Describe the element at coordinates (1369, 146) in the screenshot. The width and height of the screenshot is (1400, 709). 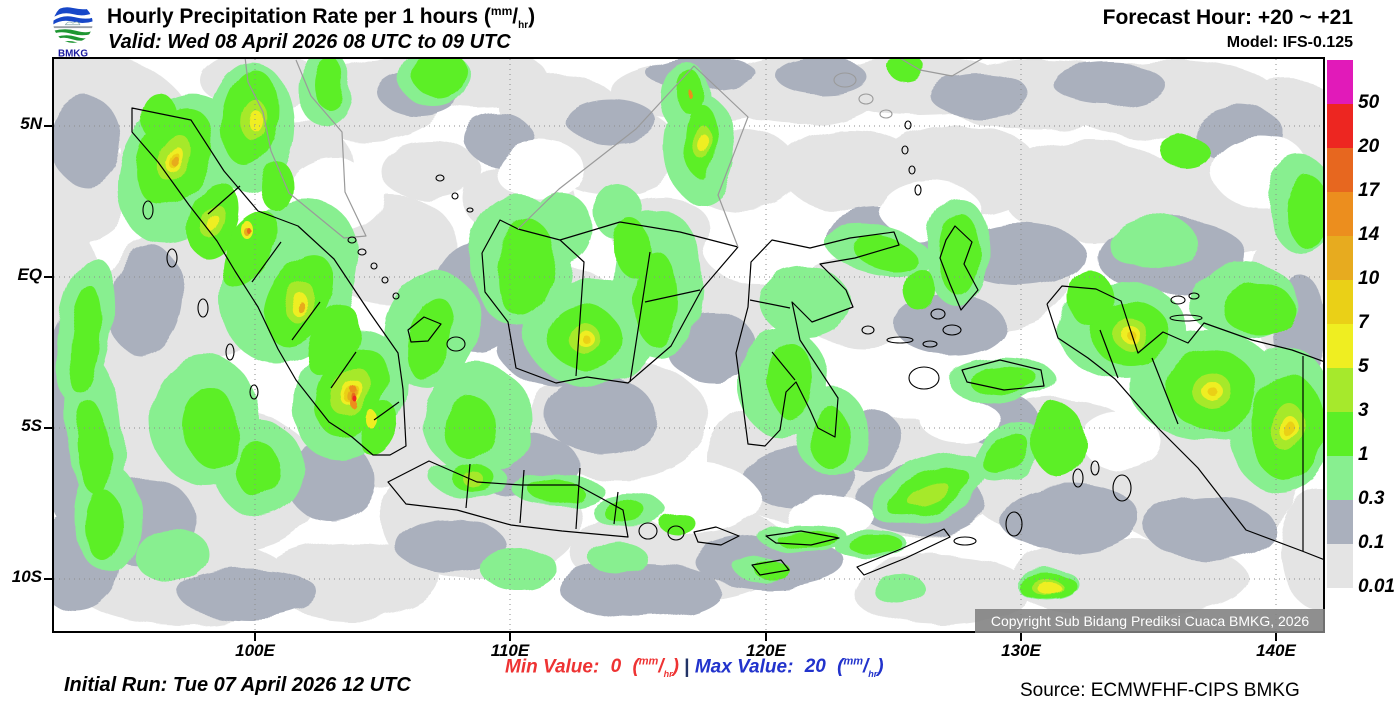
I see `colorbar-label-20: 20` at that location.